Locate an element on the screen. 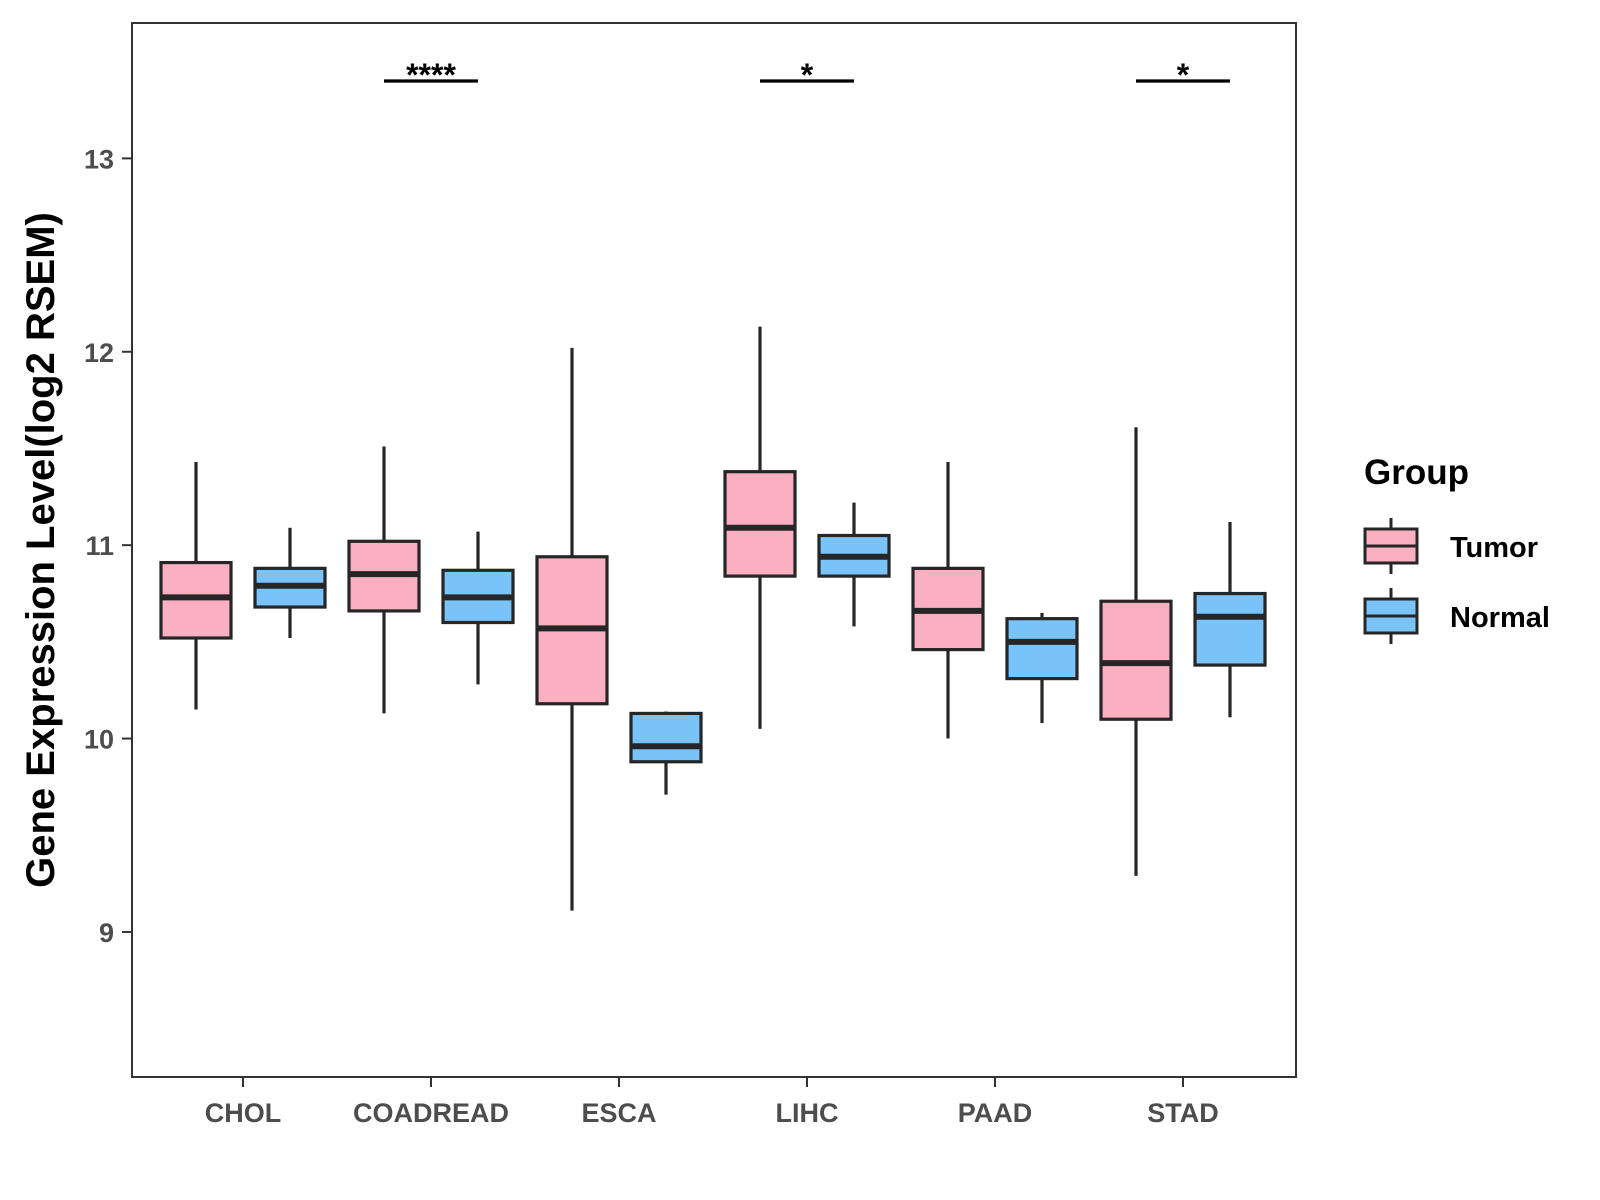 Image resolution: width=1600 pixels, height=1200 pixels. tumor-box-chol is located at coordinates (196, 586).